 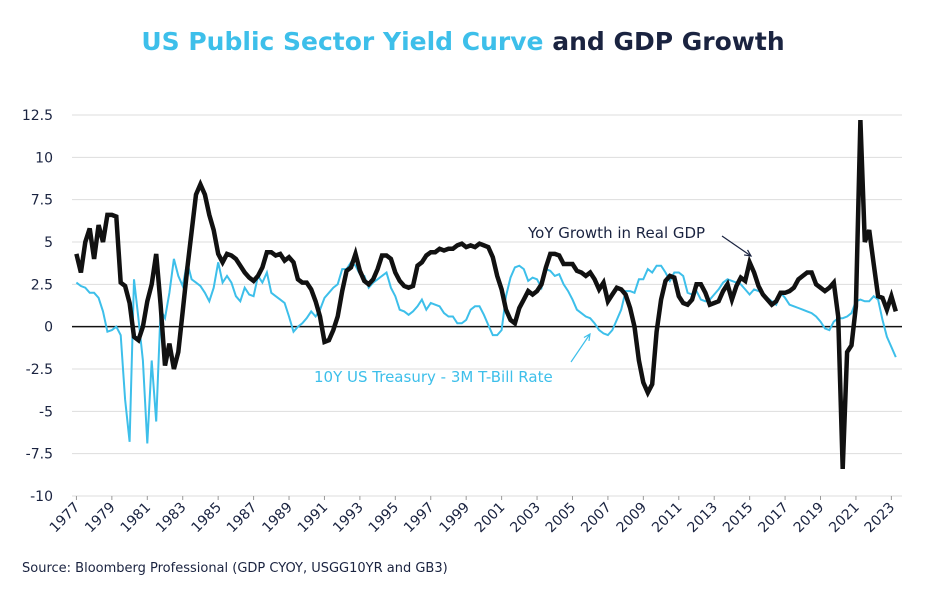 I want to click on x-tick-label: 2003, so click(x=525, y=518).